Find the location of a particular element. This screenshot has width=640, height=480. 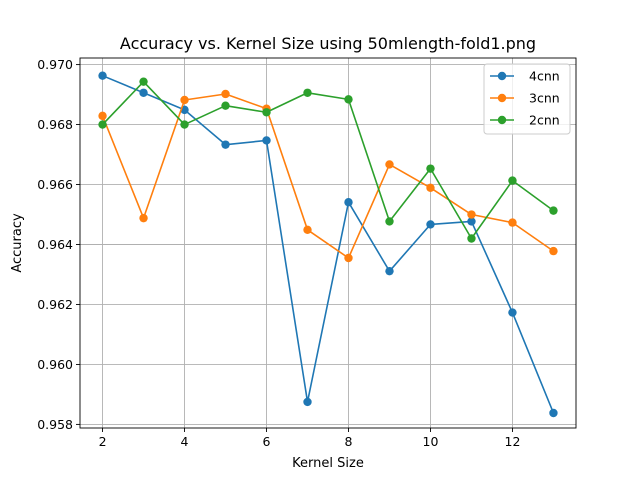

legend-item-4cnn: 4cnn is located at coordinates (525, 76).